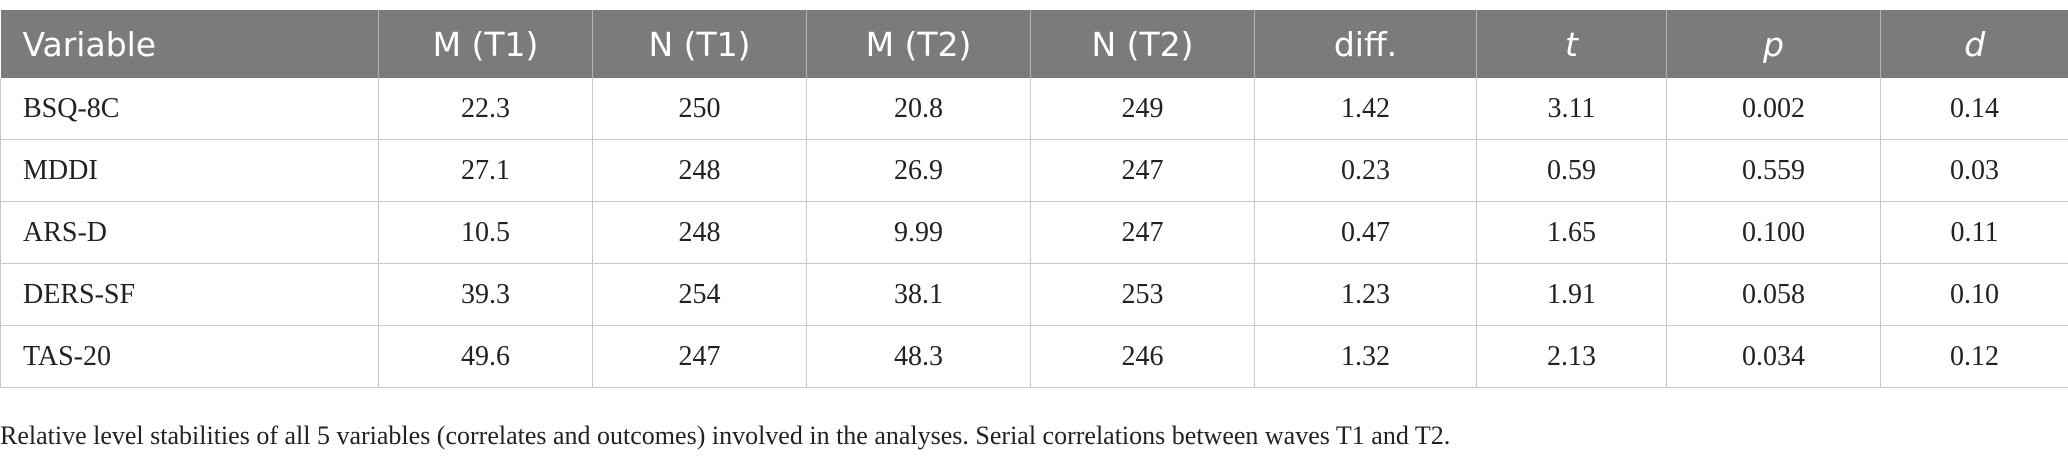 The image size is (2068, 465). Describe the element at coordinates (1365, 294) in the screenshot. I see `value-cell: 1.23` at that location.